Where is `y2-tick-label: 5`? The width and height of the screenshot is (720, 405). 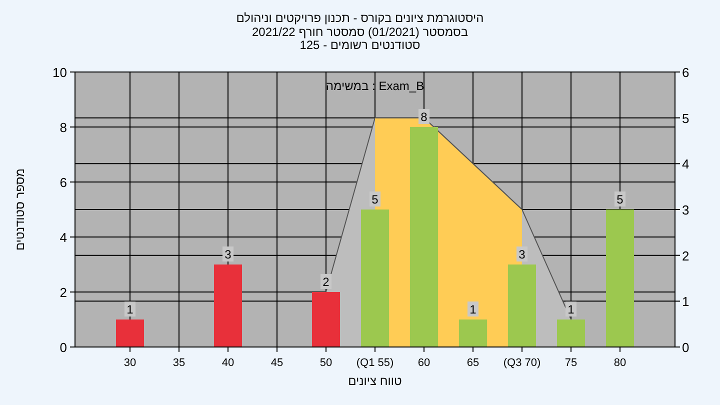
y2-tick-label: 5 is located at coordinates (686, 118).